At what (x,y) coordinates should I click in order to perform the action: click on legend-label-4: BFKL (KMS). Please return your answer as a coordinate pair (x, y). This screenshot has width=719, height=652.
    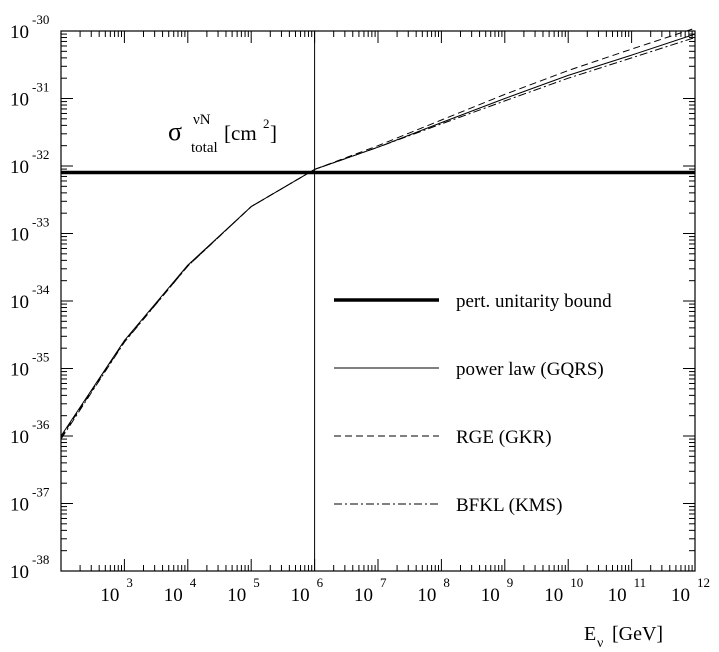
    Looking at the image, I should click on (509, 505).